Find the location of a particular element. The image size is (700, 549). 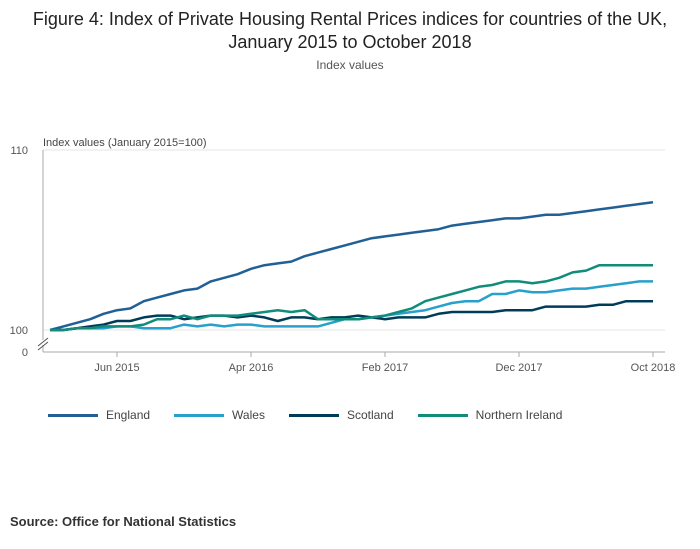

series-line-northern-ireland is located at coordinates (351, 297).